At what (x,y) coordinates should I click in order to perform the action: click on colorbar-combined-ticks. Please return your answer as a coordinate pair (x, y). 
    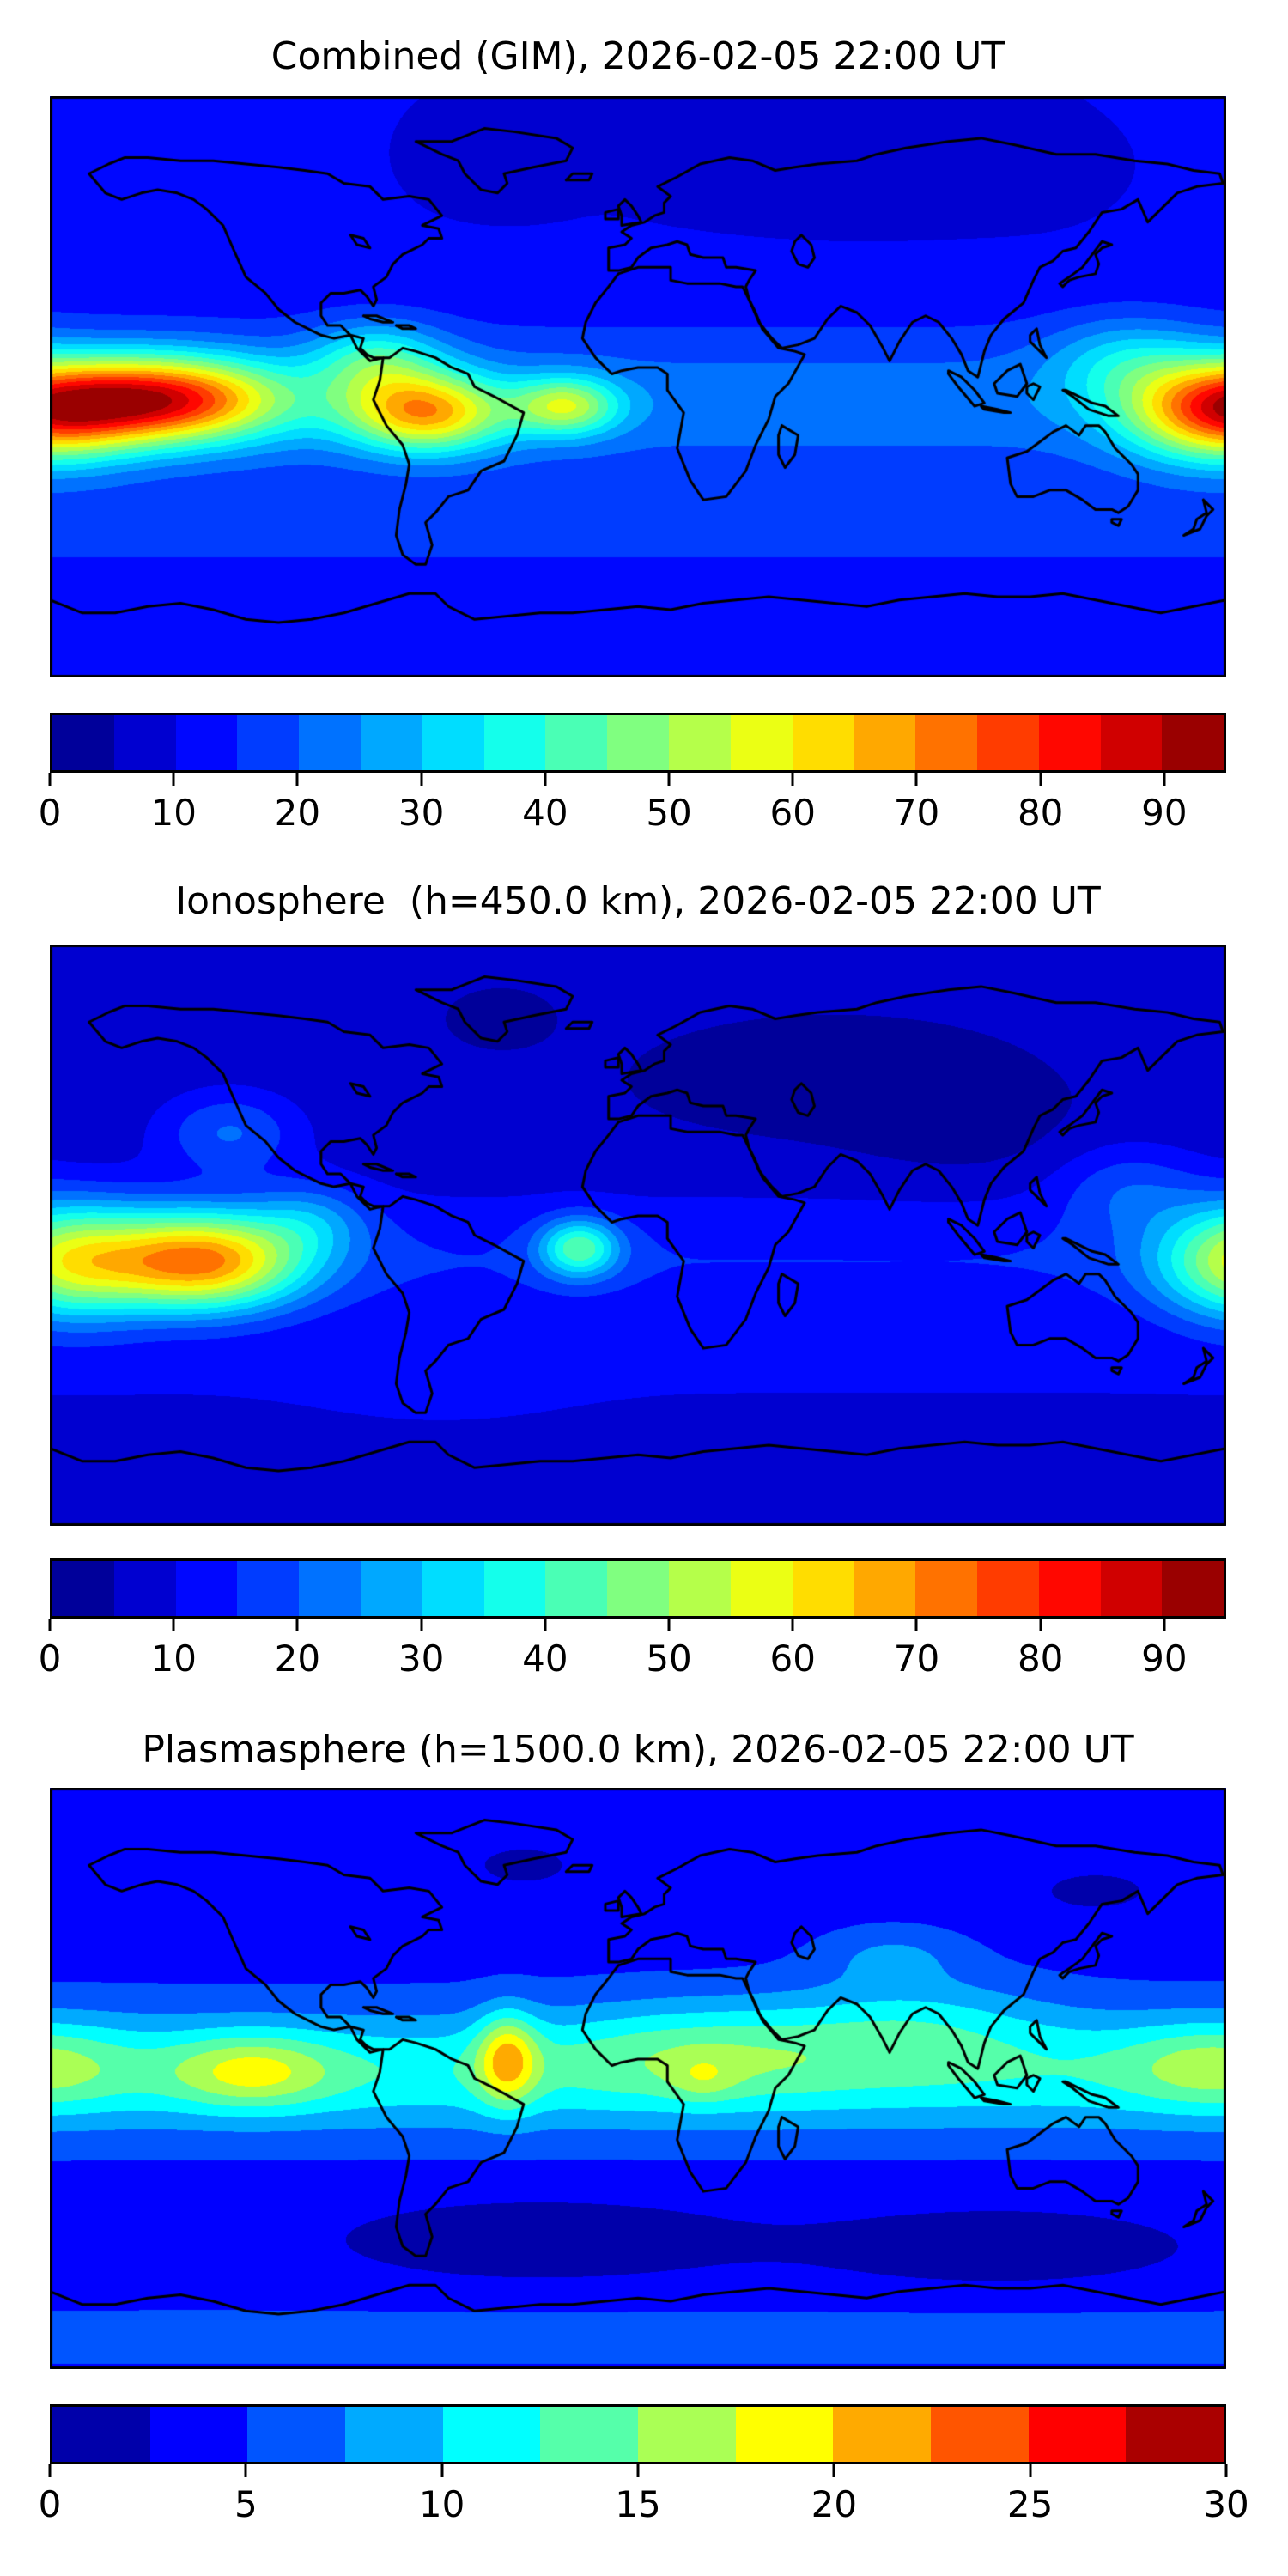
    Looking at the image, I should click on (637, 780).